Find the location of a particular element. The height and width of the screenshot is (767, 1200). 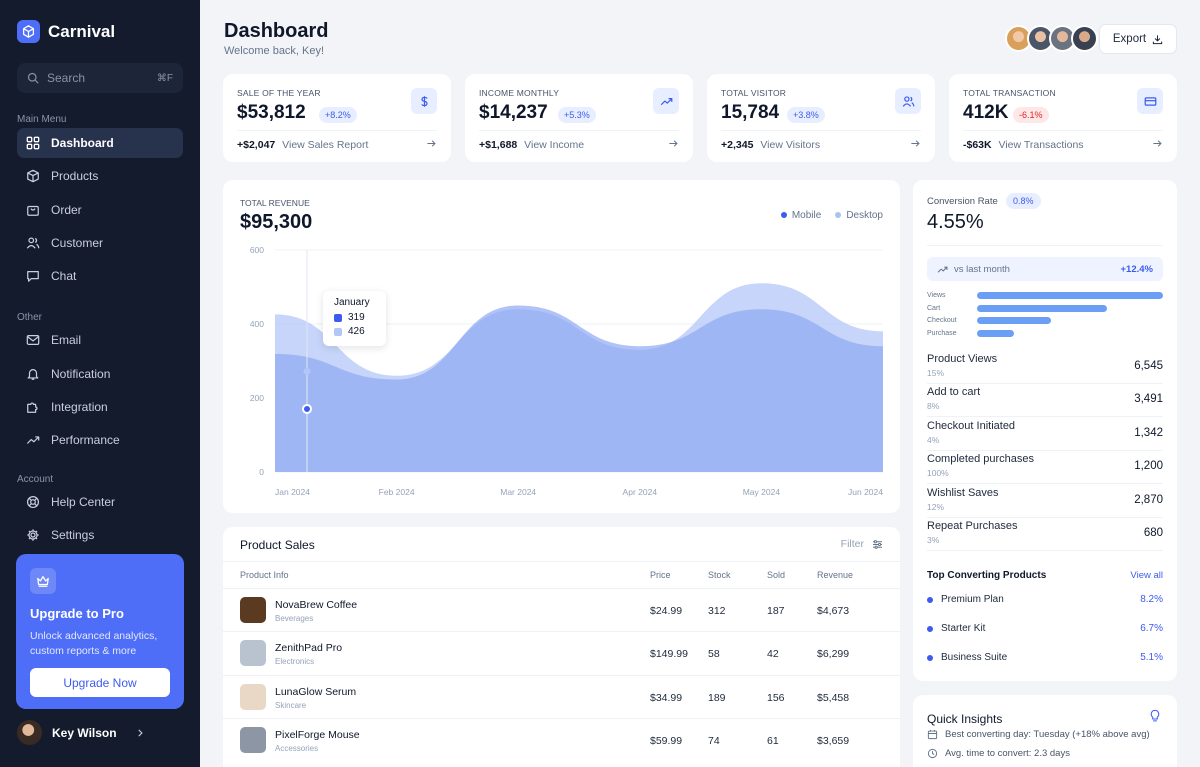

stat-footer: -$63K View Transactions is located at coordinates (1023, 145).